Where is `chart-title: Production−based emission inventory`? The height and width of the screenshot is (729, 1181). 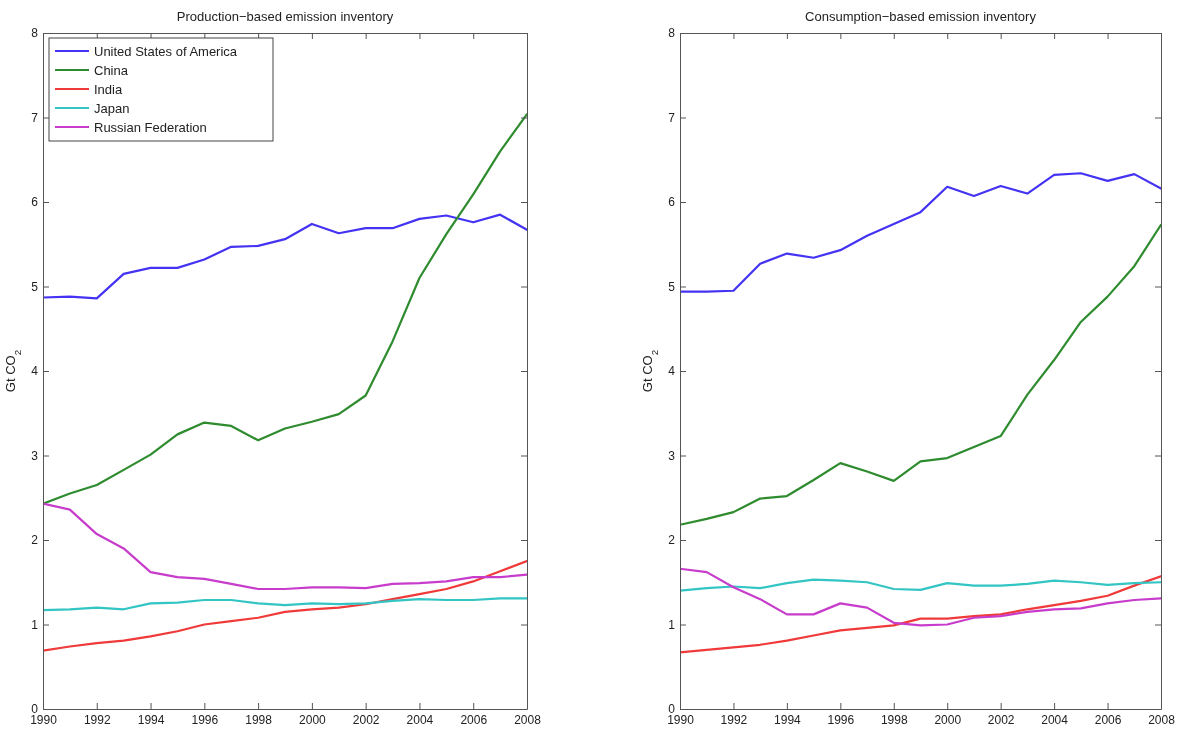 chart-title: Production−based emission inventory is located at coordinates (285, 16).